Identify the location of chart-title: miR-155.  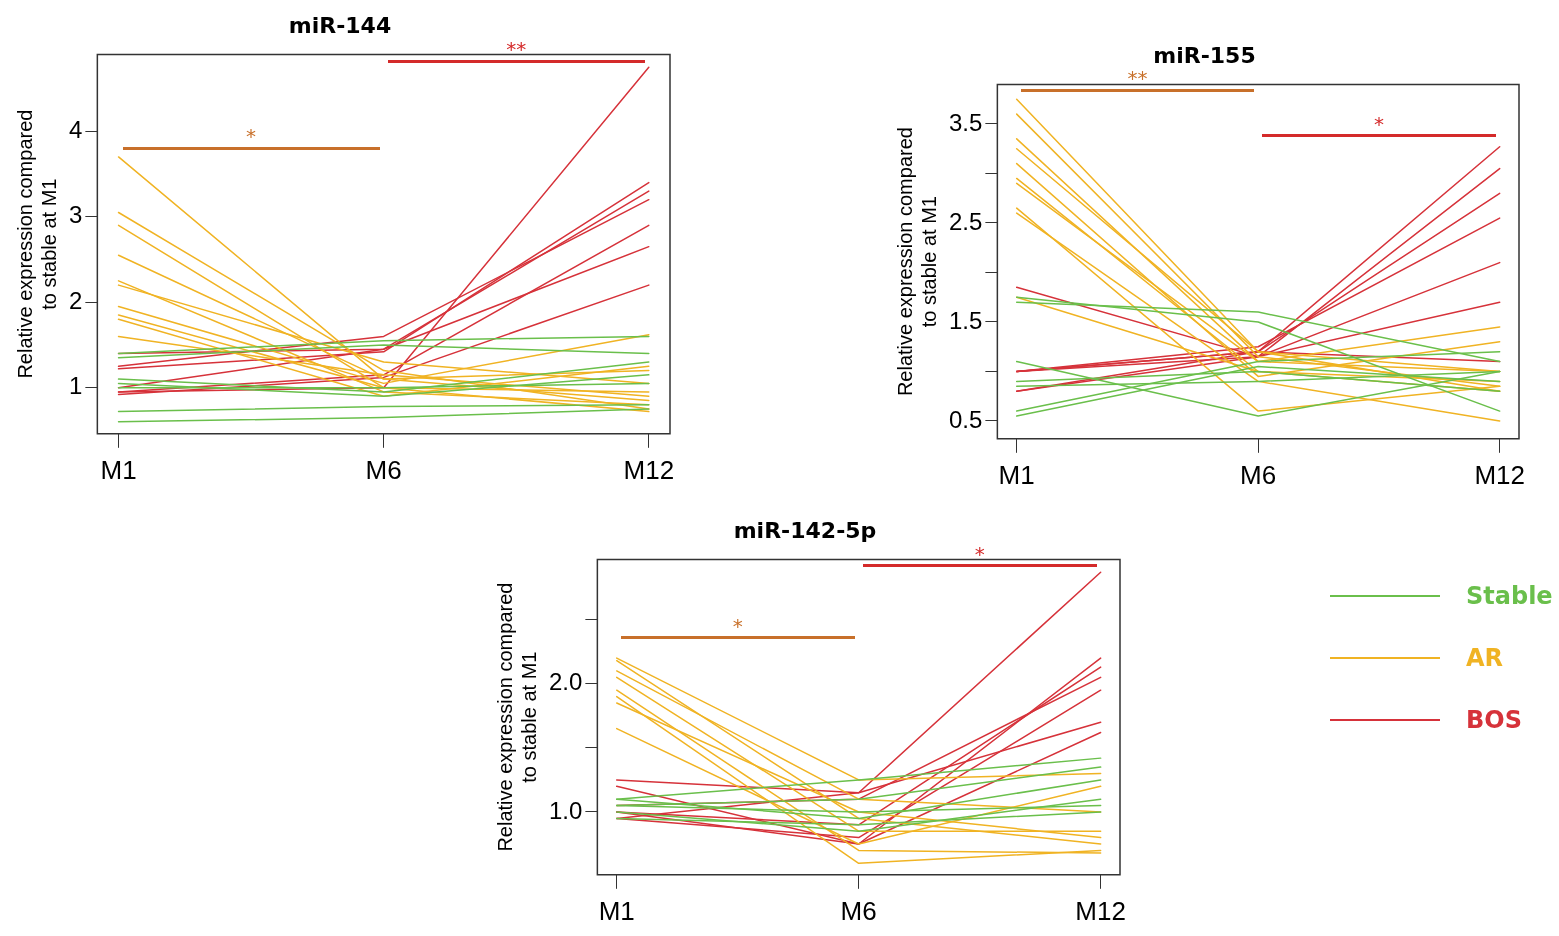
(1204, 55).